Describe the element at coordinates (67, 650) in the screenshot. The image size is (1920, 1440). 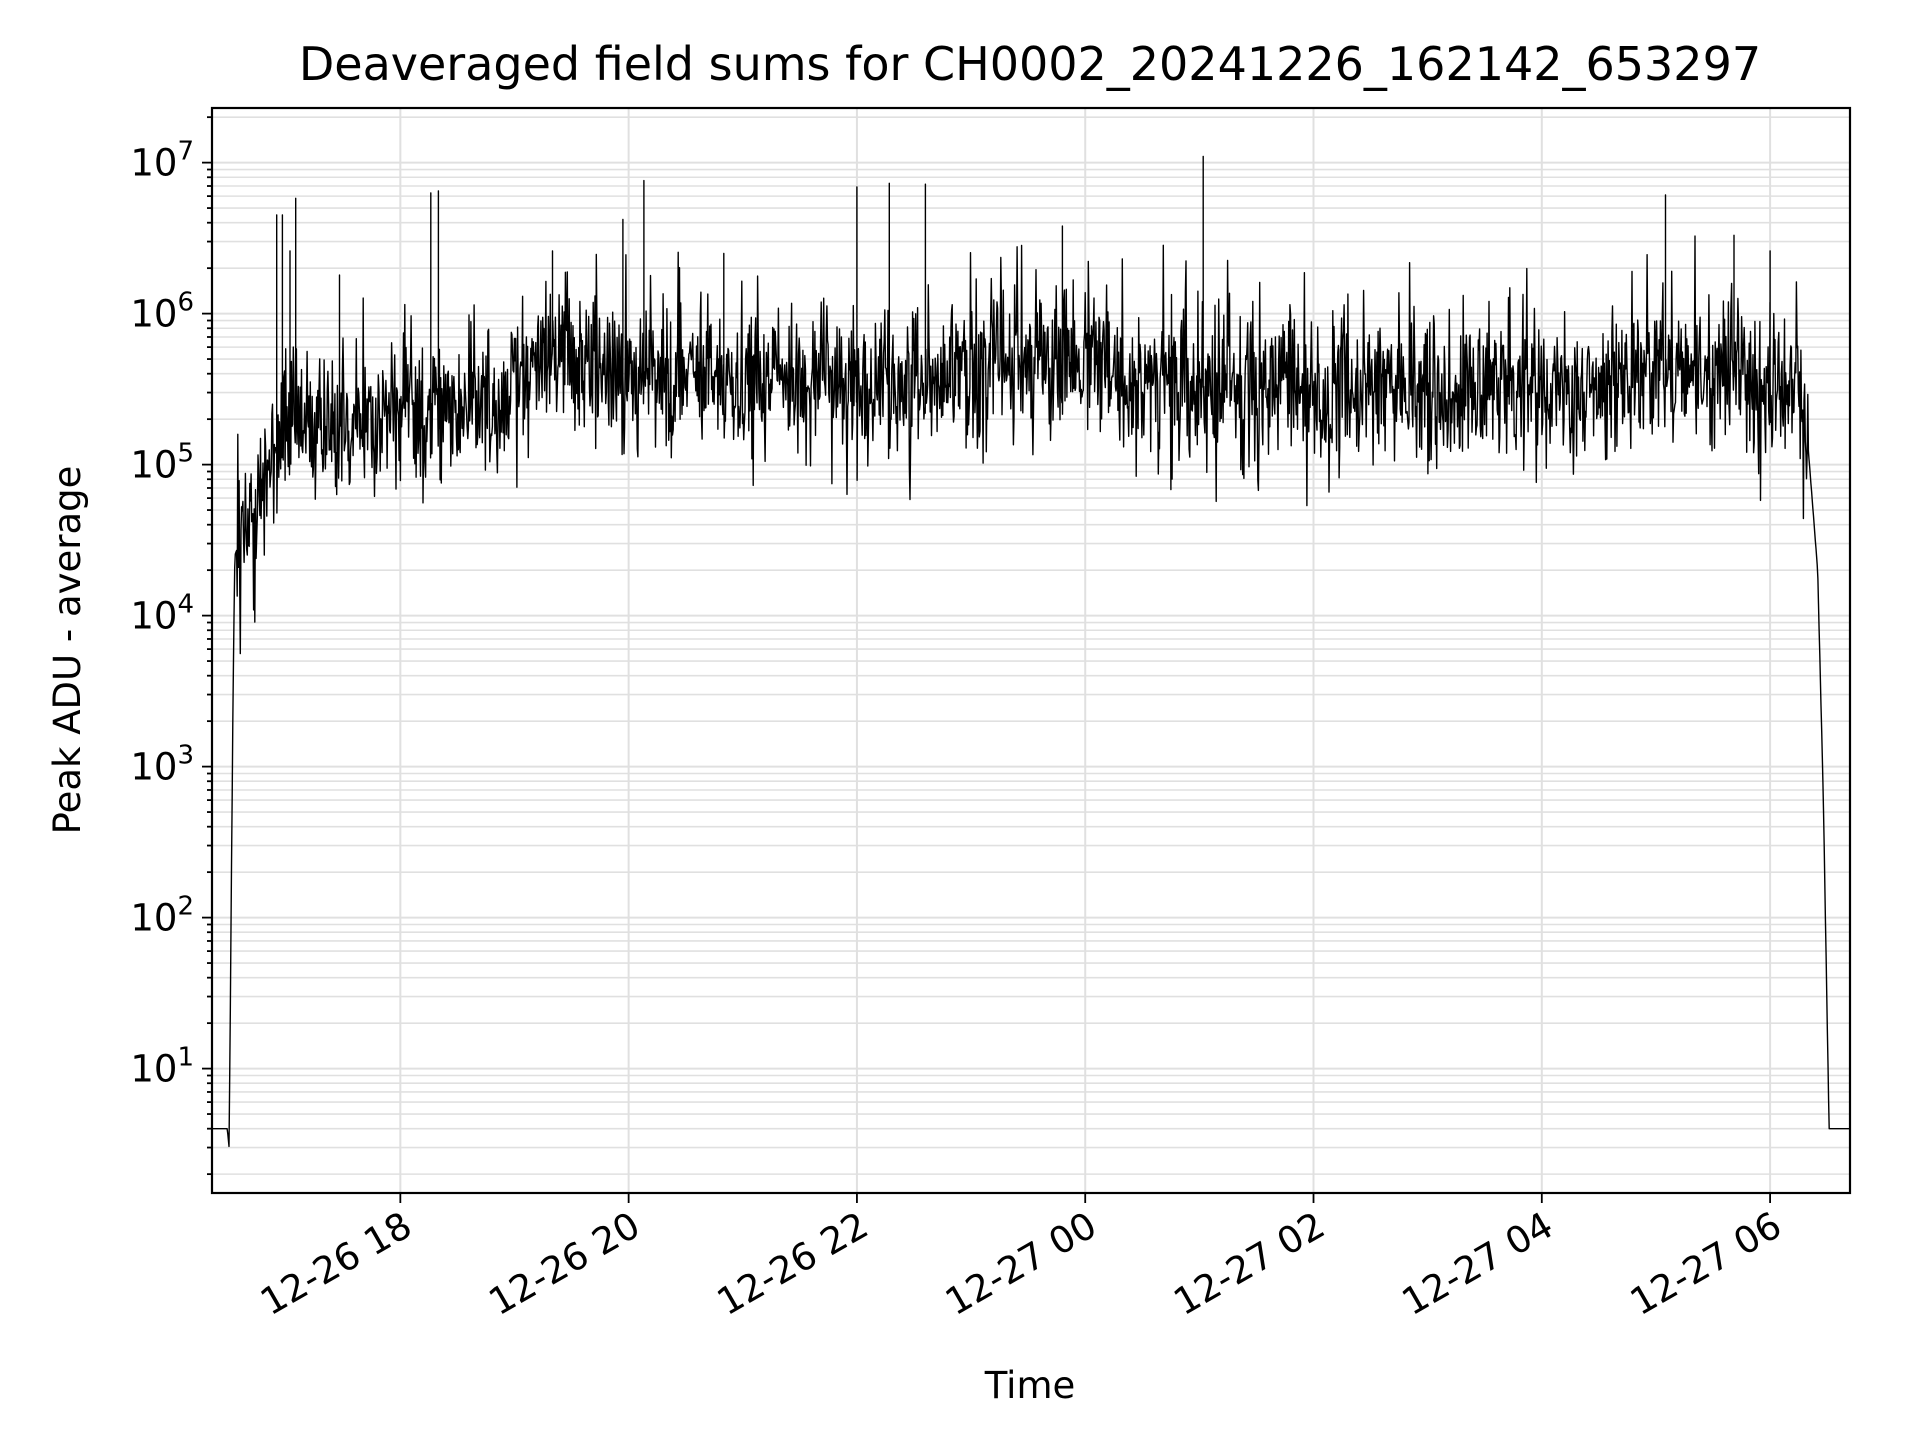
I see `y-axis-label: Peak ADU - average` at that location.